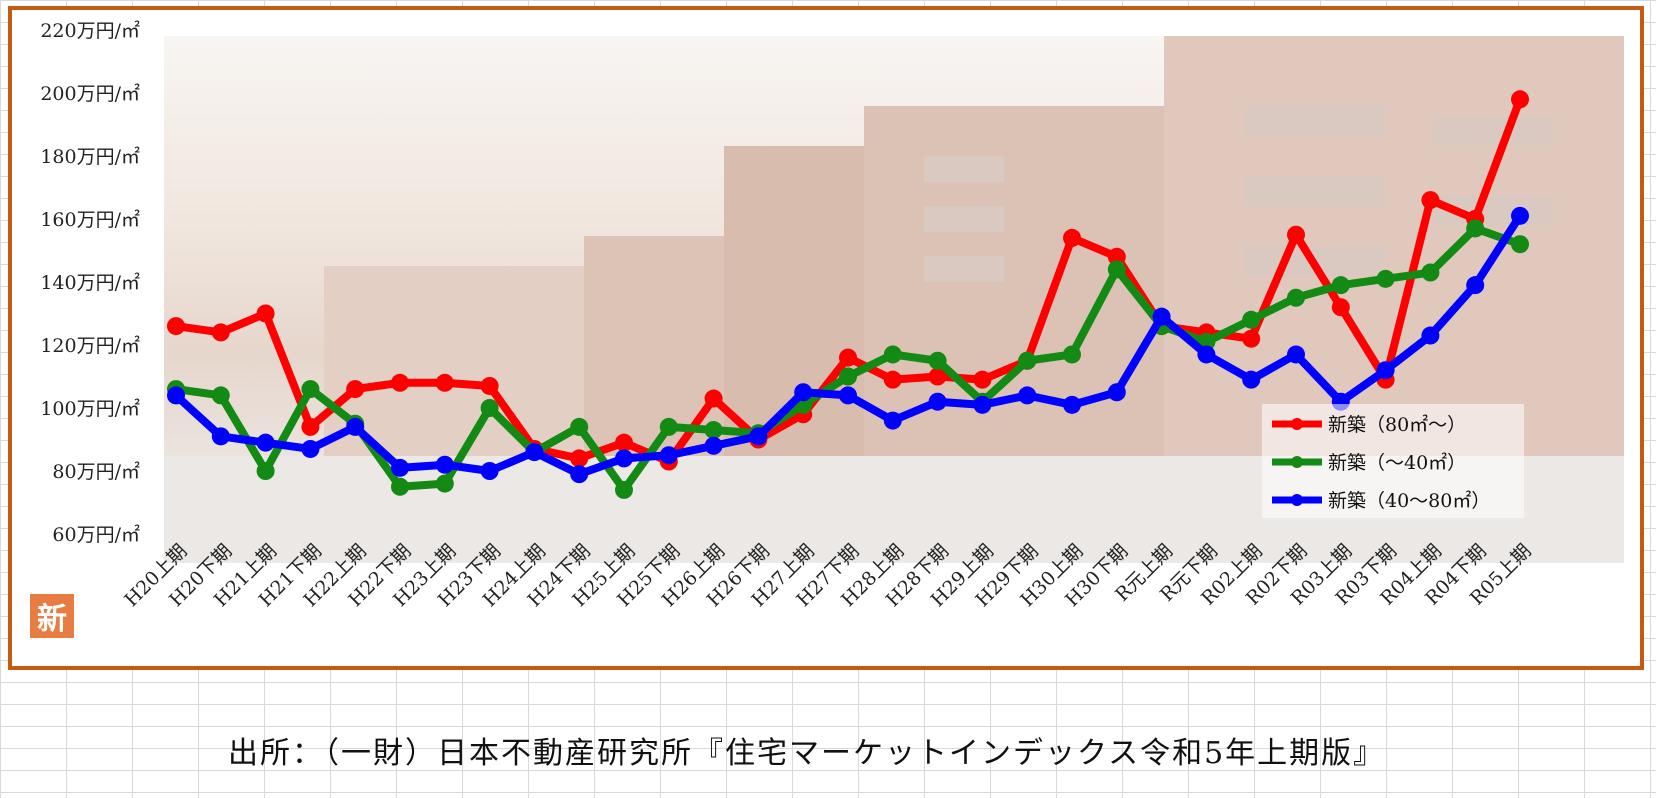 The width and height of the screenshot is (1656, 798). I want to click on legend: 新築（80㎡～） 新築（～40㎡） 新築（40～80㎡）, so click(1393, 461).